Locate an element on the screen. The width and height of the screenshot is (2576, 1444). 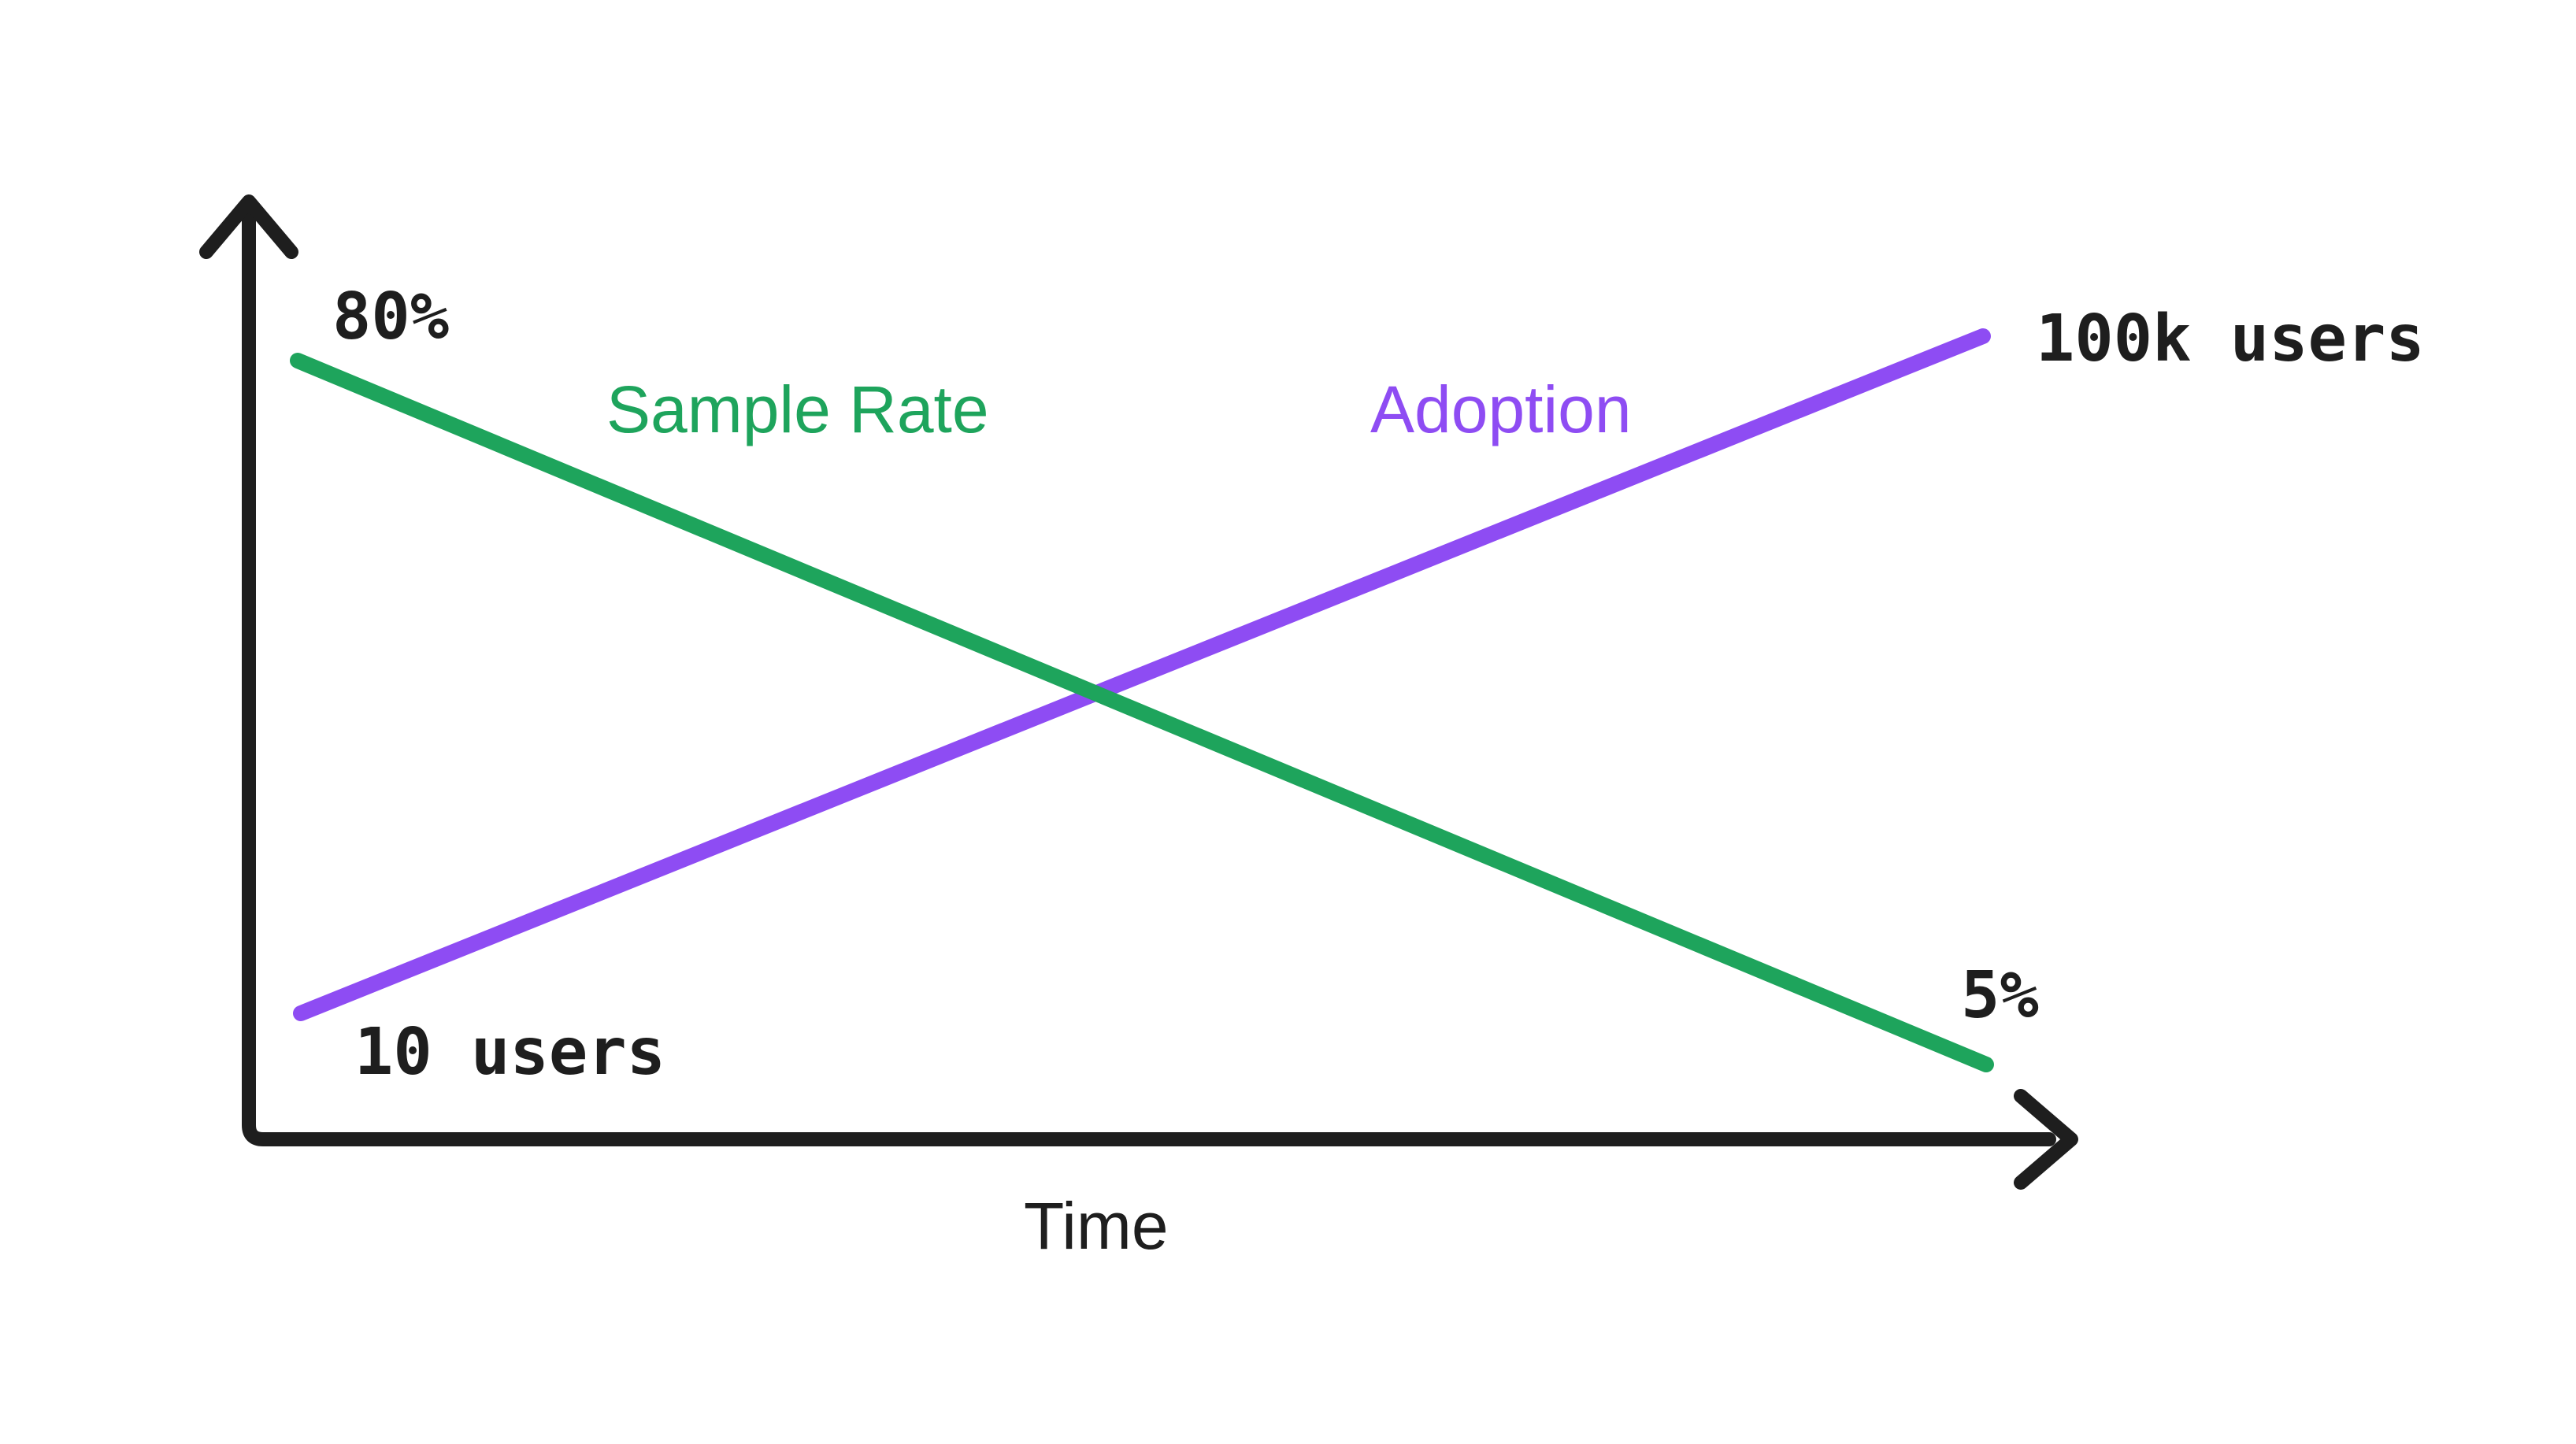
sample-rate-series-label: Sample Rate is located at coordinates (797, 409).